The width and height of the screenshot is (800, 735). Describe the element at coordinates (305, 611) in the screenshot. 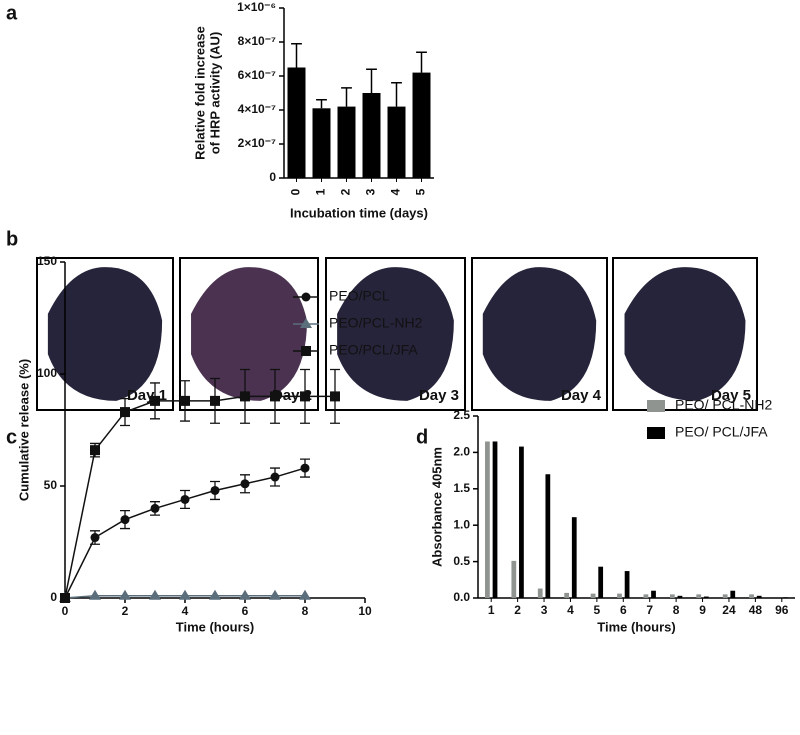

I see `x-tick-label: 8` at that location.